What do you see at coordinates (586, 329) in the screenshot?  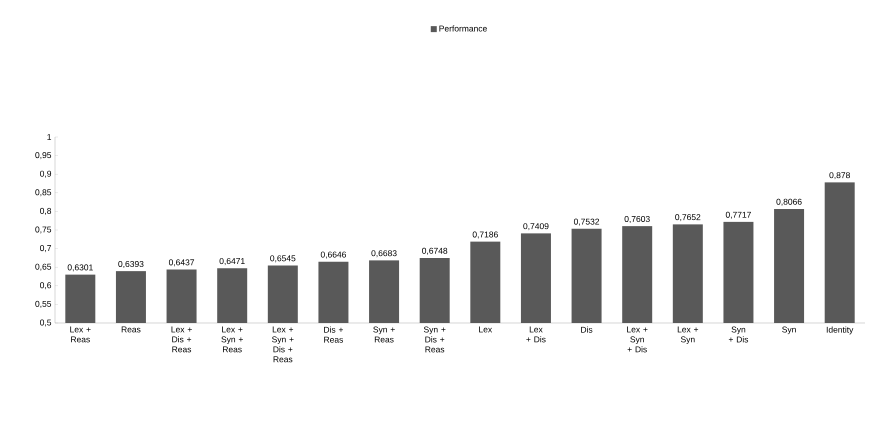 I see `x-tick-label: Dis` at bounding box center [586, 329].